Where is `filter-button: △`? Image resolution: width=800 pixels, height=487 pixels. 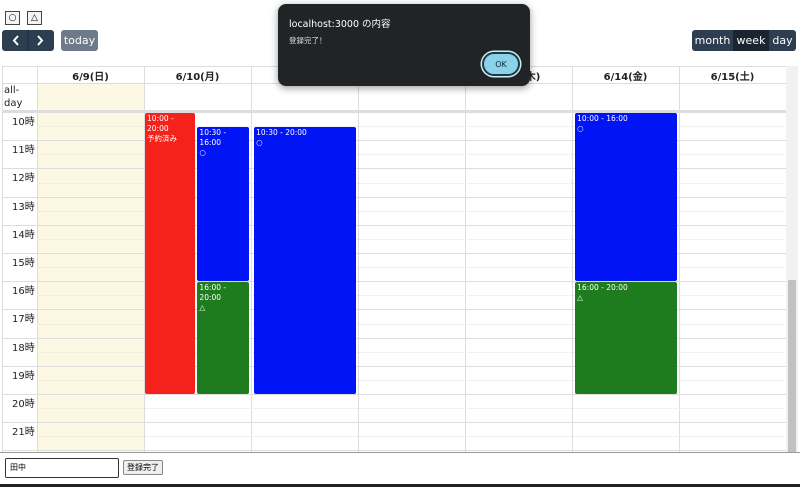
filter-button: △ is located at coordinates (34, 18).